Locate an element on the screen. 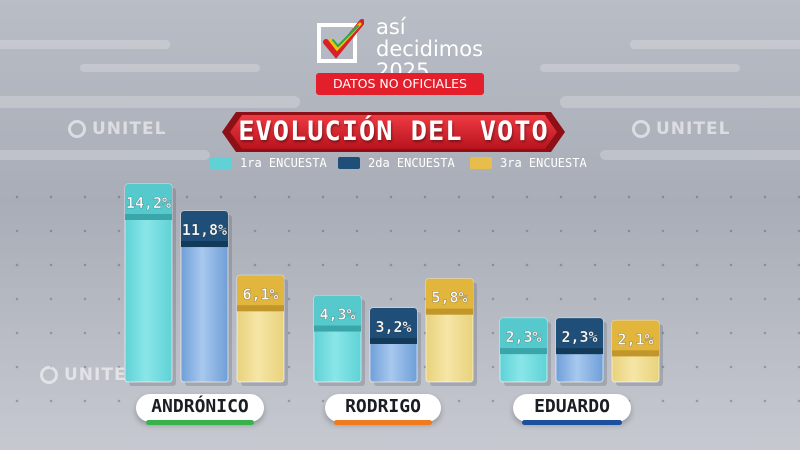  candidate-label-andronico: ANDRÓNICO is located at coordinates (200, 409).